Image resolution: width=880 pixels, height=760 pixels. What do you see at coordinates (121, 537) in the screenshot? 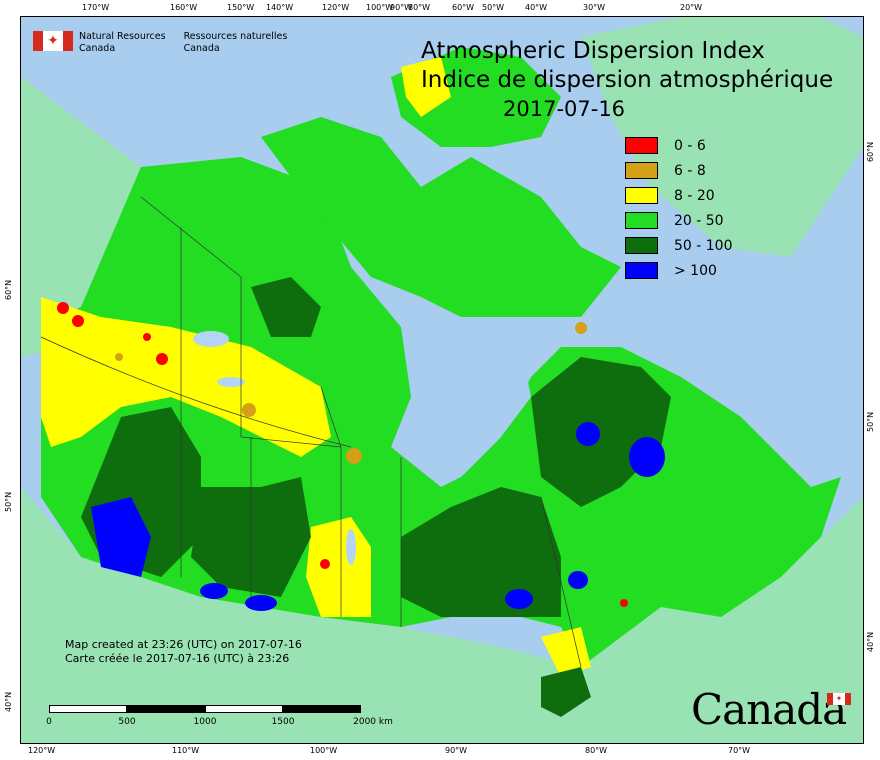
I see `bc-blue-zone` at bounding box center [121, 537].